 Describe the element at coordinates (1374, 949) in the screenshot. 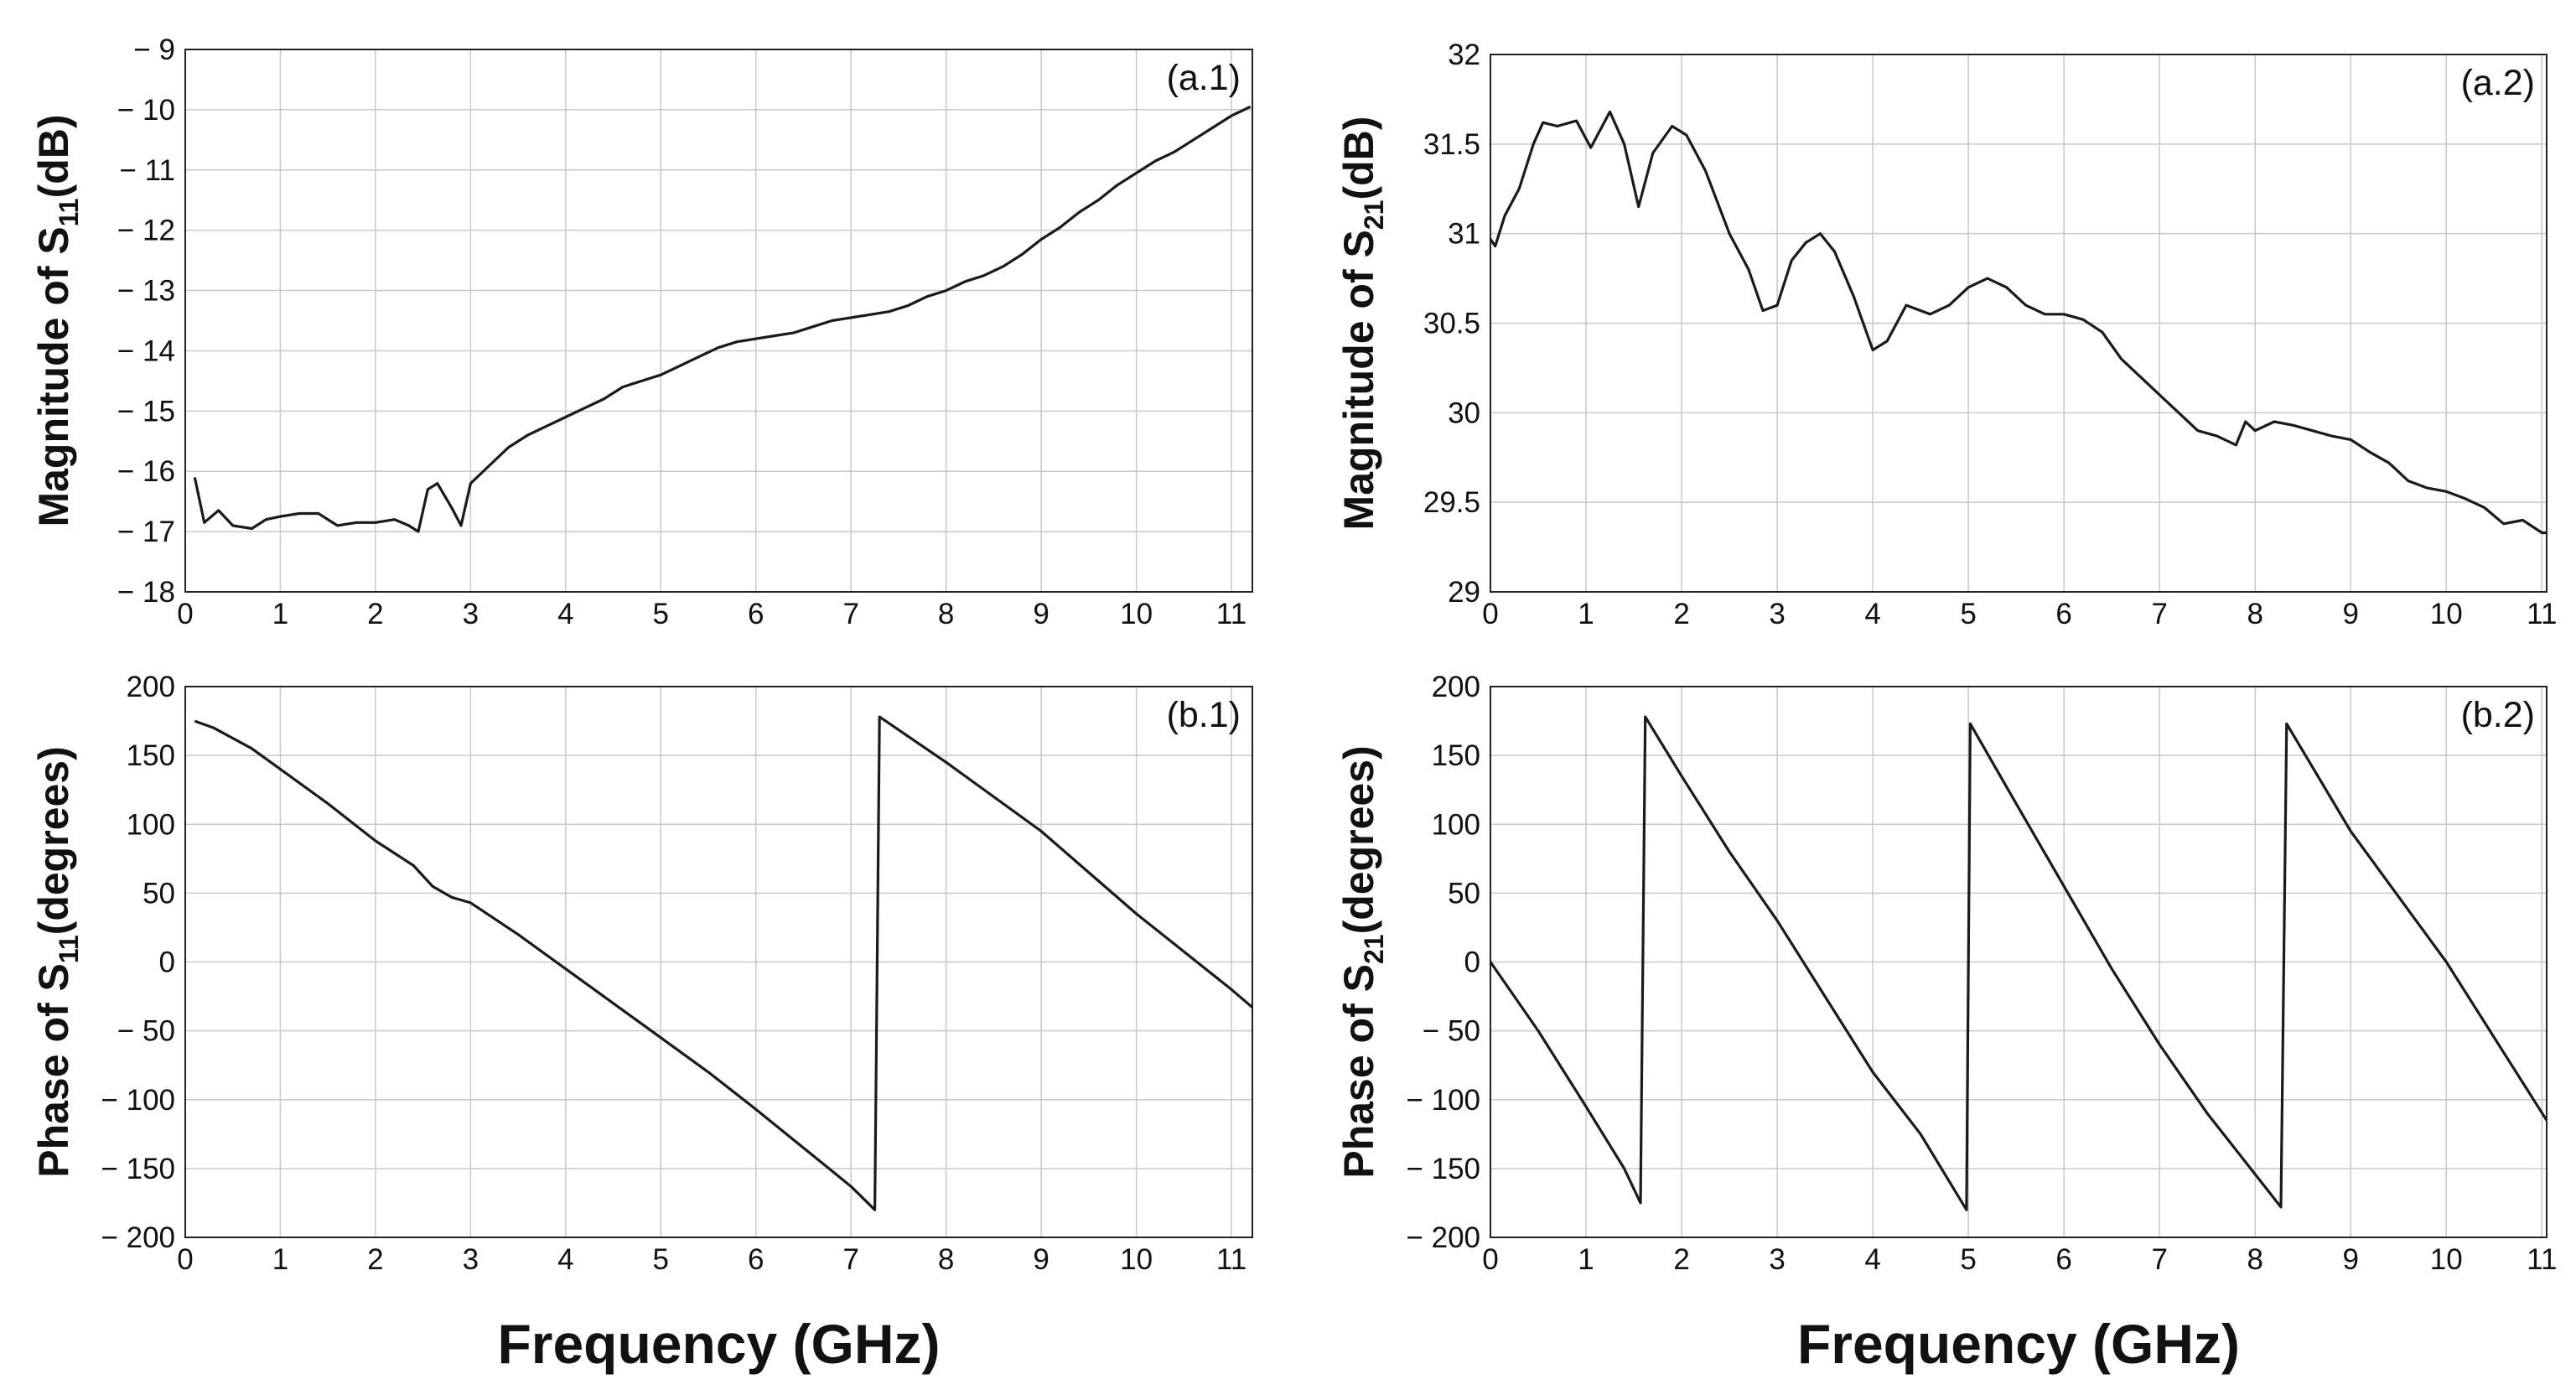

I see `y-label-subscript: 21` at that location.